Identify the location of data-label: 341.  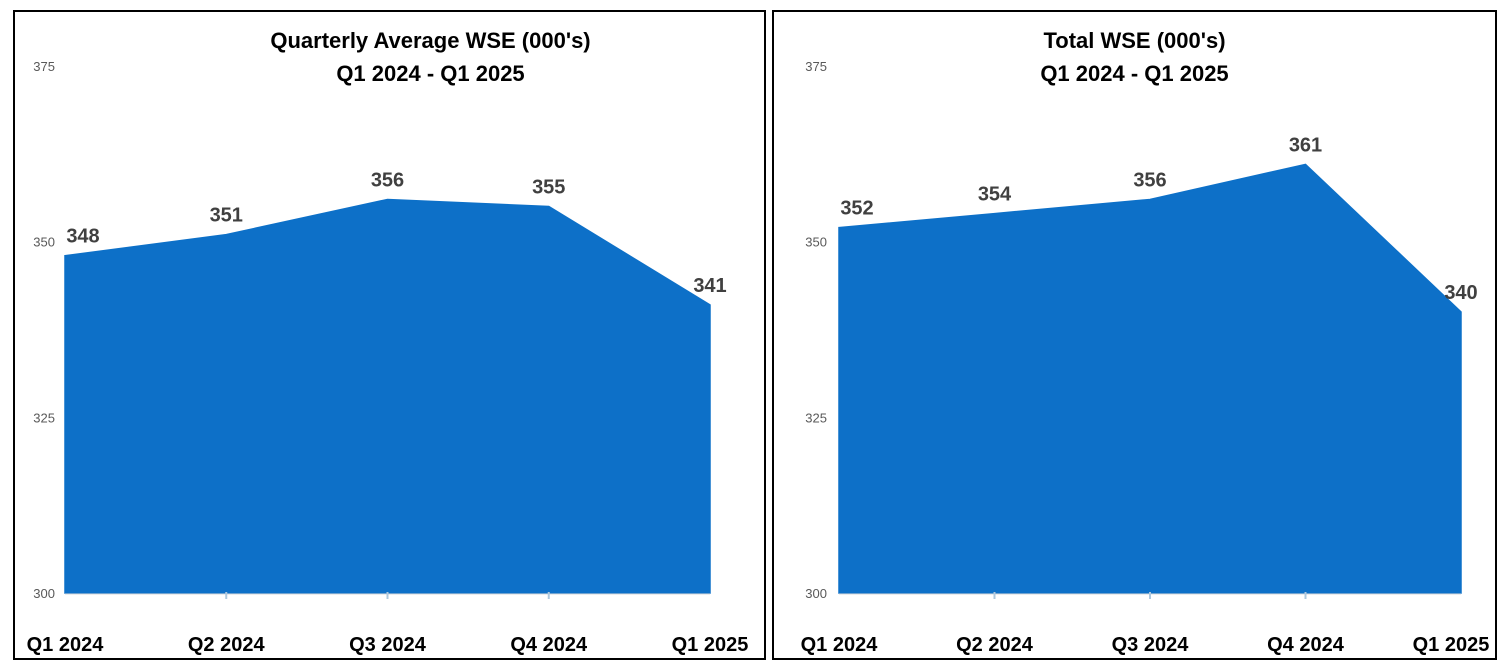
(709, 286).